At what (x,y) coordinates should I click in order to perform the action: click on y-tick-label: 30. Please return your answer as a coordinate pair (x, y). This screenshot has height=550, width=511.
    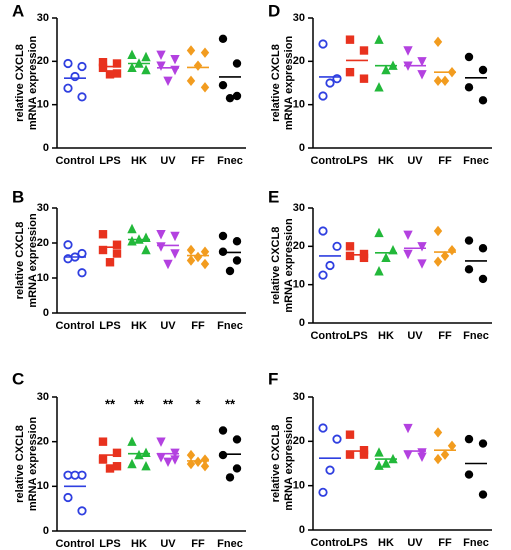
    Looking at the image, I should click on (43, 18).